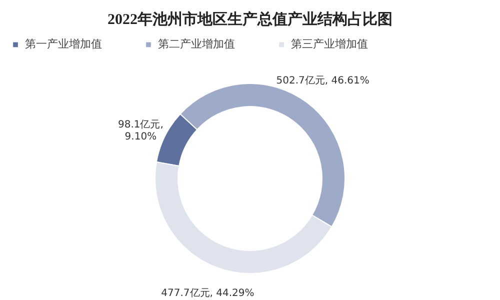 The width and height of the screenshot is (500, 300). What do you see at coordinates (207, 293) in the screenshot?
I see `data-label: 477.7亿元, 44.29%` at bounding box center [207, 293].